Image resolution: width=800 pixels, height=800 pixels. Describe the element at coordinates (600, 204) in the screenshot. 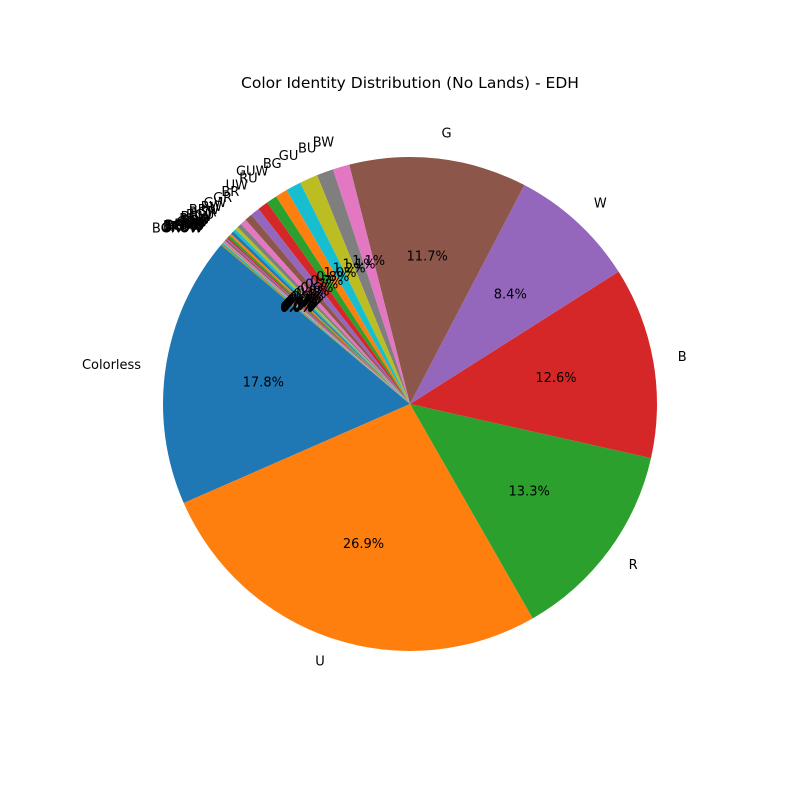

I see `slice-label-w: W` at that location.